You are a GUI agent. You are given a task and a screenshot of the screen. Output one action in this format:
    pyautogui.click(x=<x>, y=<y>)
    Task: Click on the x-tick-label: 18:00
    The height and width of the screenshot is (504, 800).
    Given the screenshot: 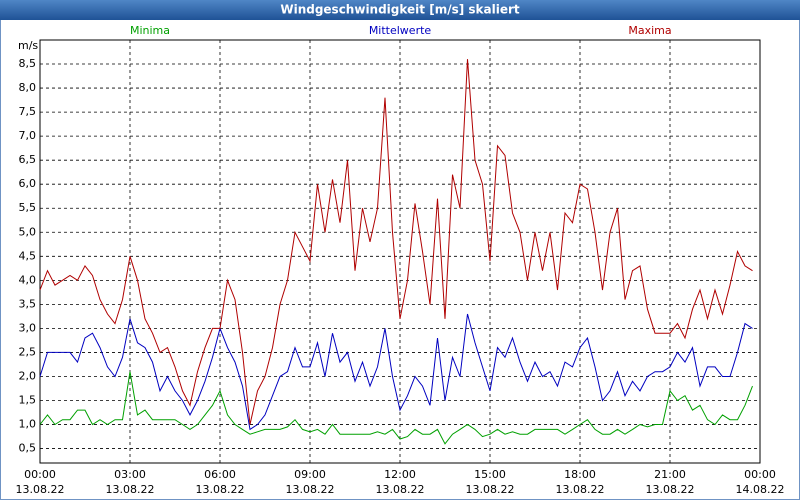 What is the action you would take?
    pyautogui.click(x=580, y=474)
    